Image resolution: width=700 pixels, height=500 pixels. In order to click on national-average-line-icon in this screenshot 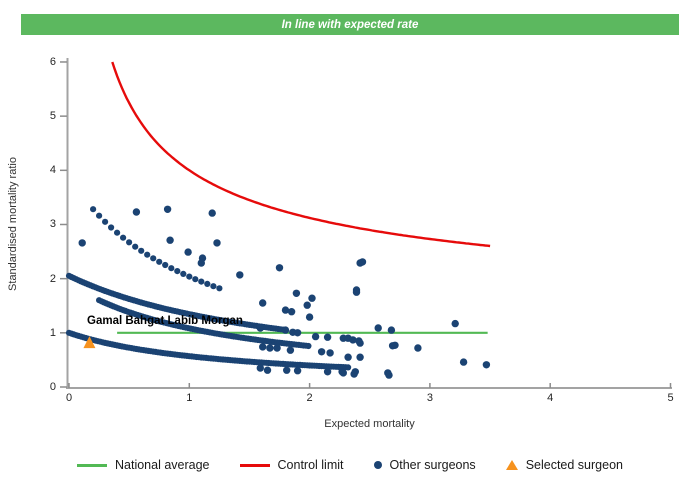, I will do `click(92, 465)`.